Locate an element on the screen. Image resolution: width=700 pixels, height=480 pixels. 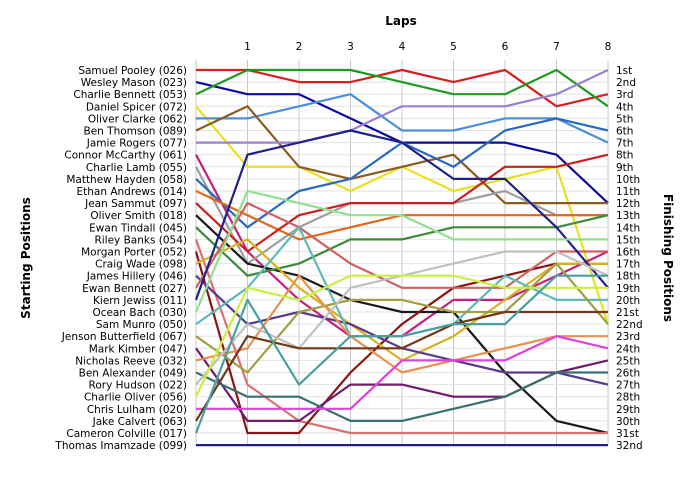
lap-tick-label: 2 is located at coordinates (299, 47).